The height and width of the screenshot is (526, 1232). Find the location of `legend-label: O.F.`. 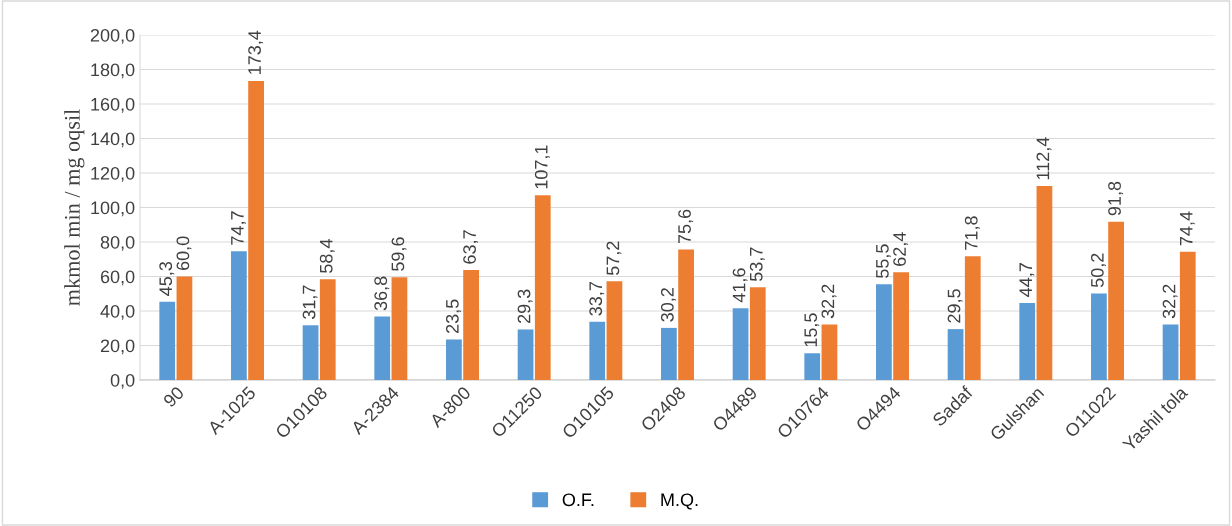

legend-label: O.F. is located at coordinates (578, 500).